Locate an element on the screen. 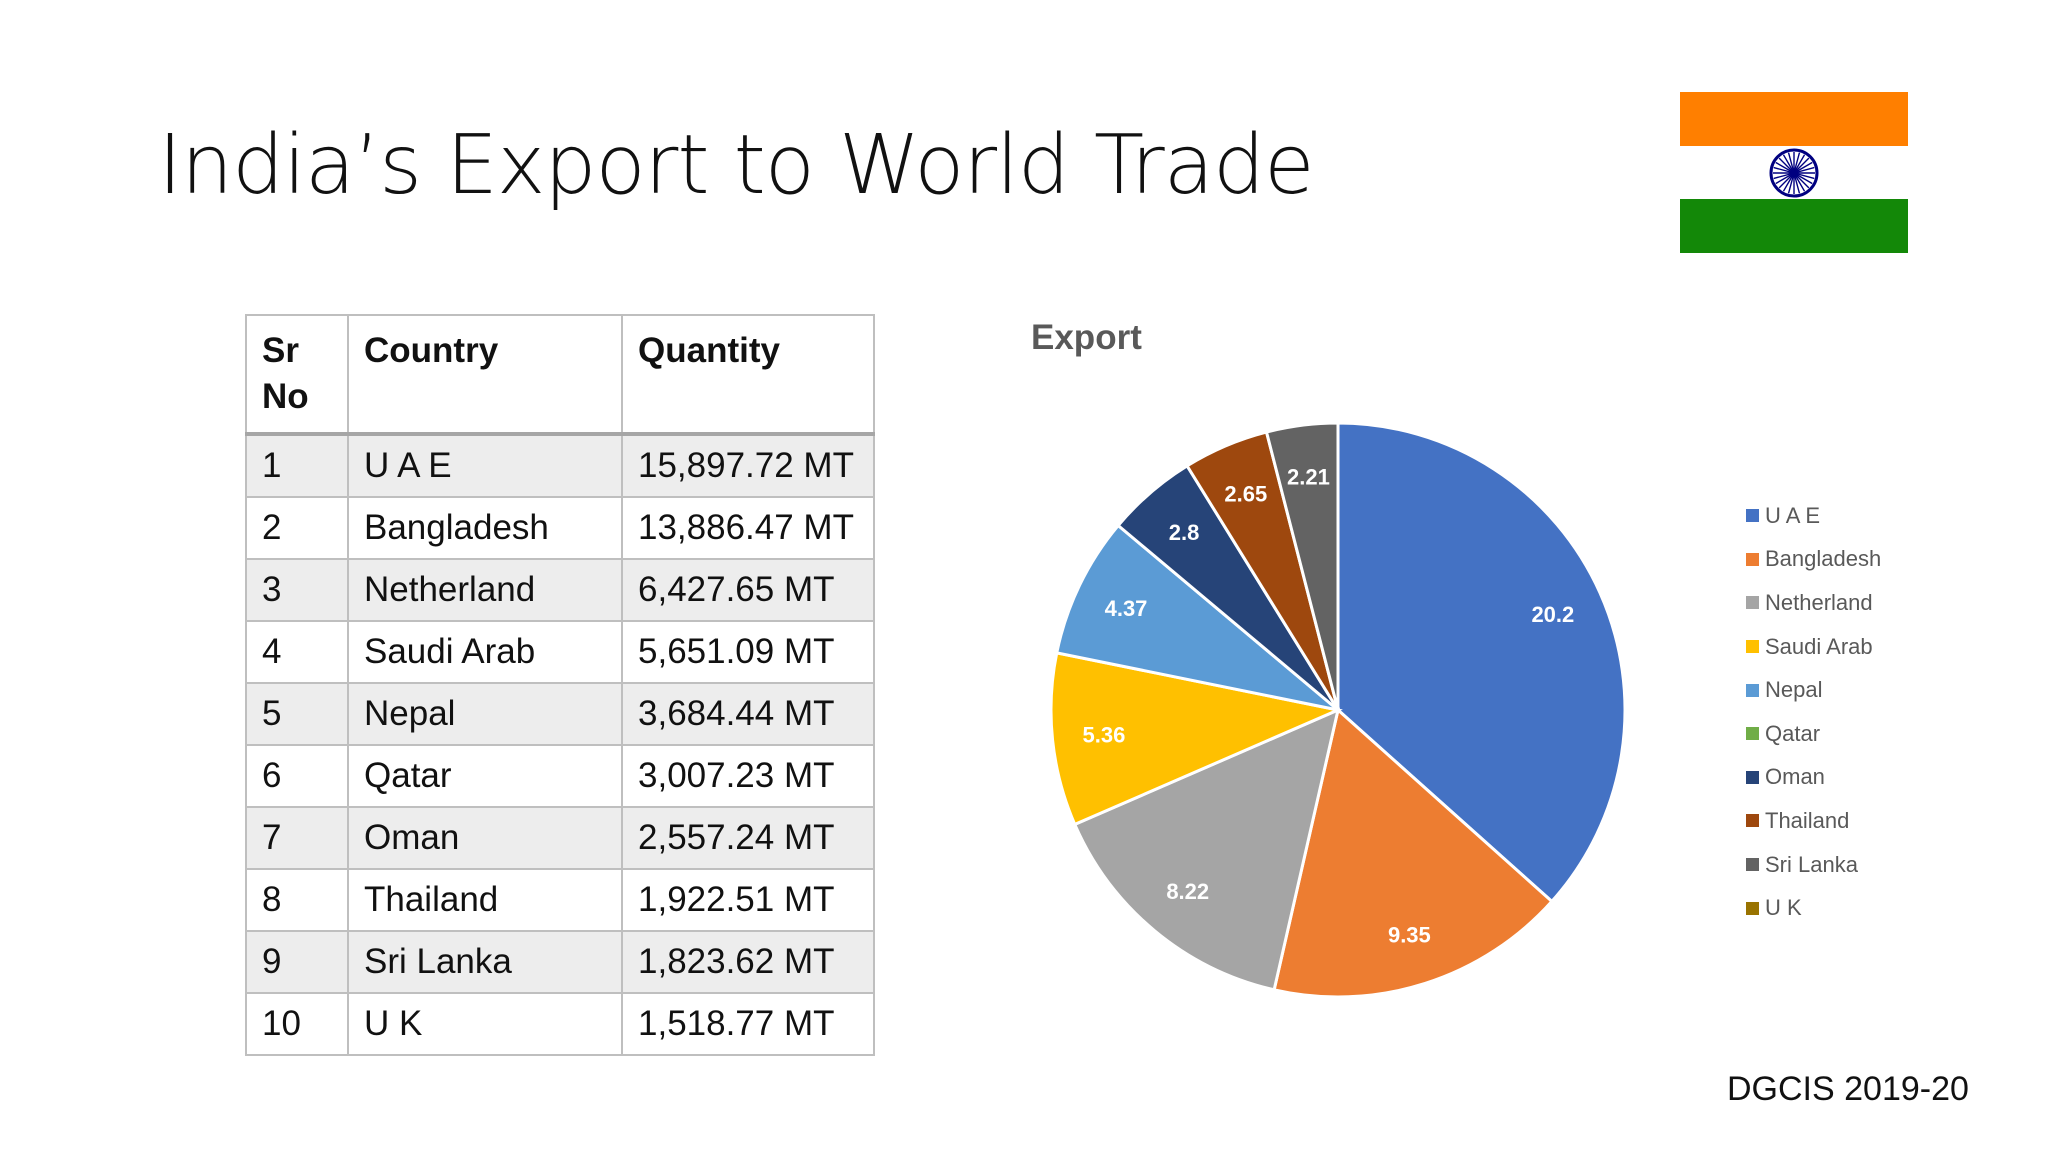  legend-item: U A E is located at coordinates (1813, 516).